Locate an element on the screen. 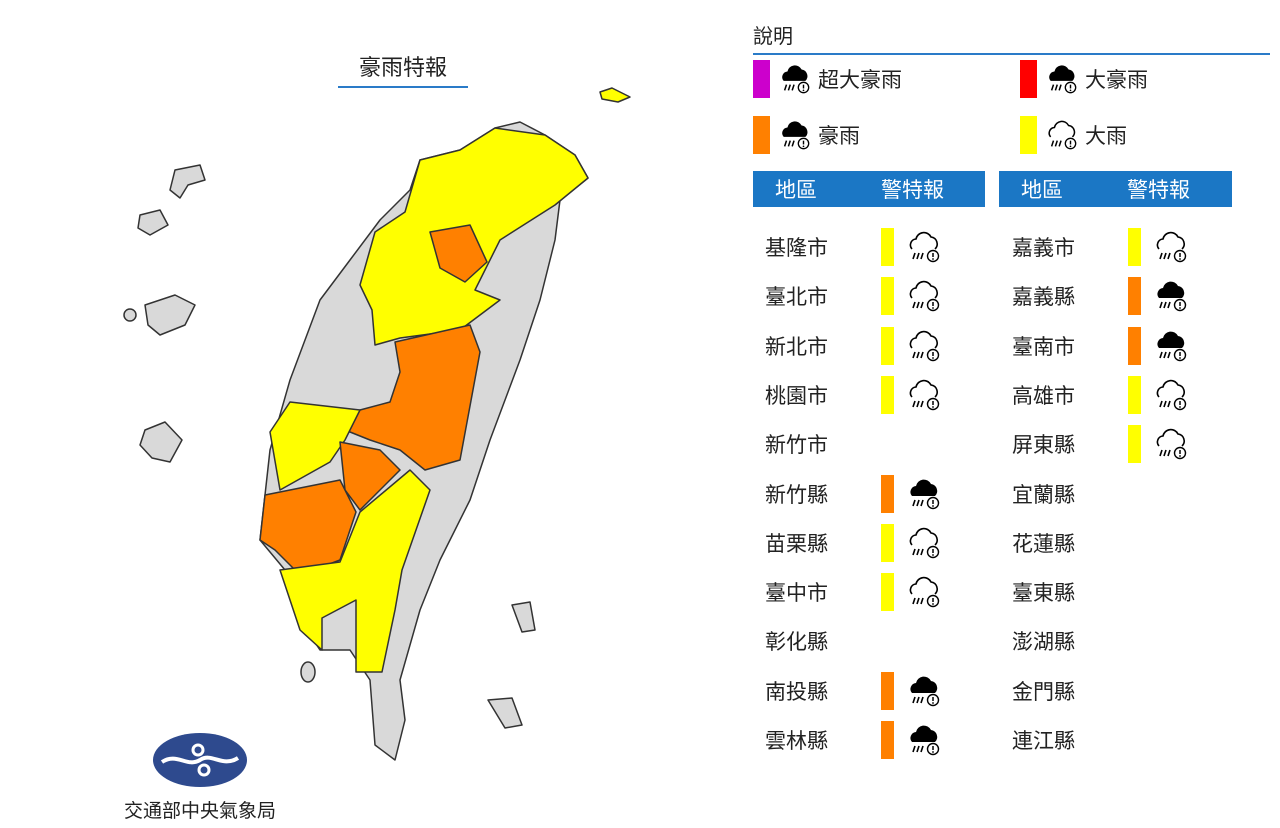 The image size is (1280, 828). region-name: 連江縣 is located at coordinates (1043, 741).